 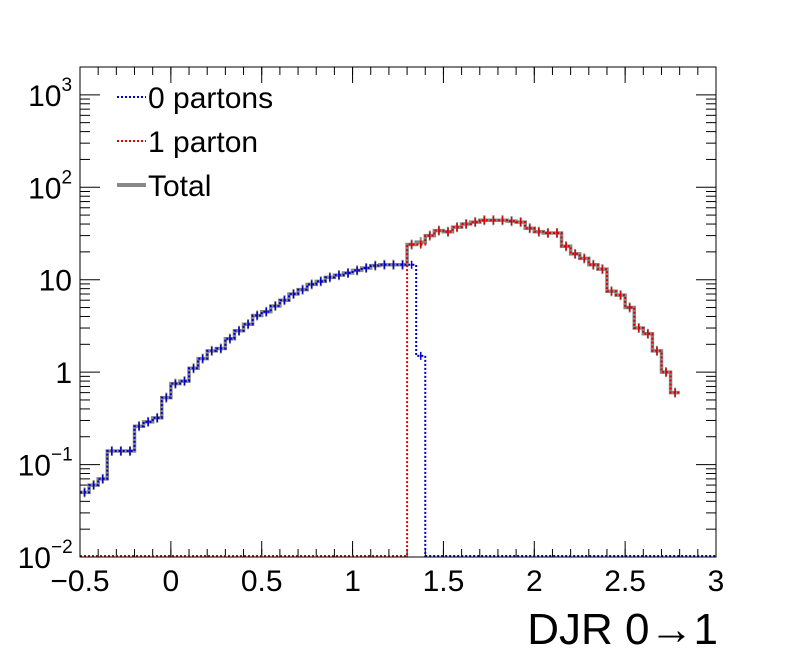 What do you see at coordinates (171, 581) in the screenshot?
I see `x-tick-label: 0` at bounding box center [171, 581].